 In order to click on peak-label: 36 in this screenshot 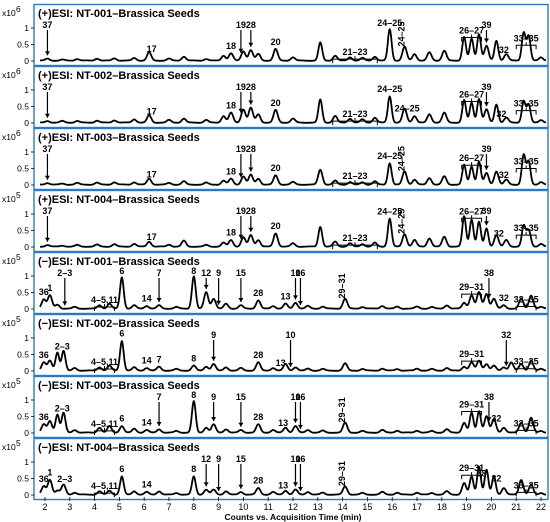, I will do `click(44, 479)`.